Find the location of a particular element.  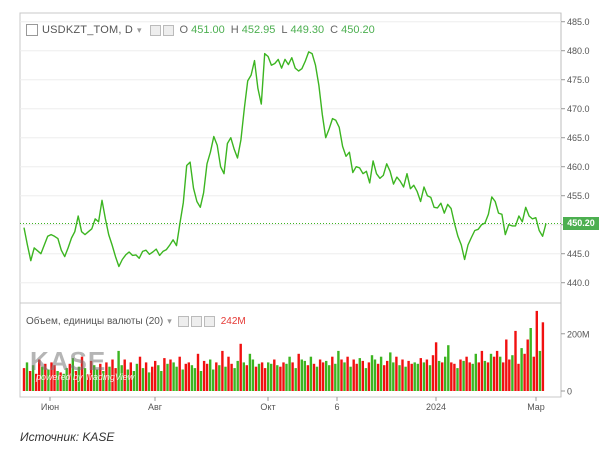

price-tick-label: 470.0 is located at coordinates (578, 109).